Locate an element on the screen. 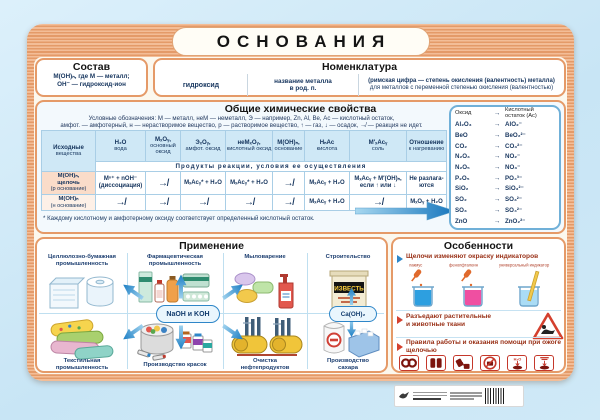  oxide-row: ZnO → ZnO₂²⁻ is located at coordinates (490, 221).